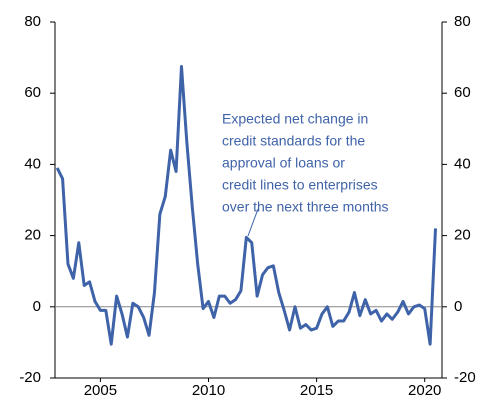 The width and height of the screenshot is (485, 396). Describe the element at coordinates (253, 222) in the screenshot. I see `annotation-leader` at that location.